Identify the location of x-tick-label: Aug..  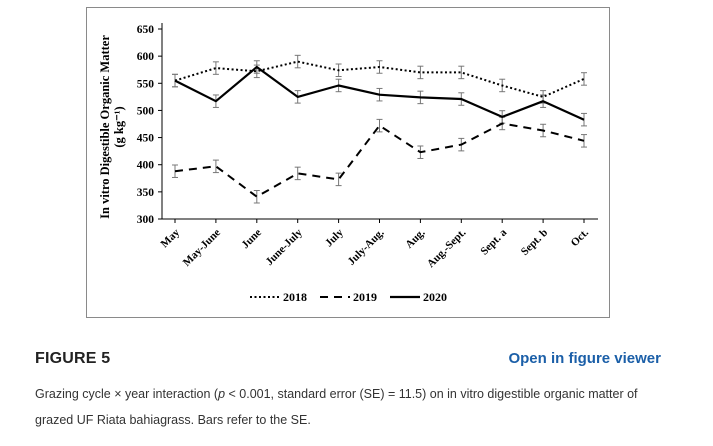
(415, 238).